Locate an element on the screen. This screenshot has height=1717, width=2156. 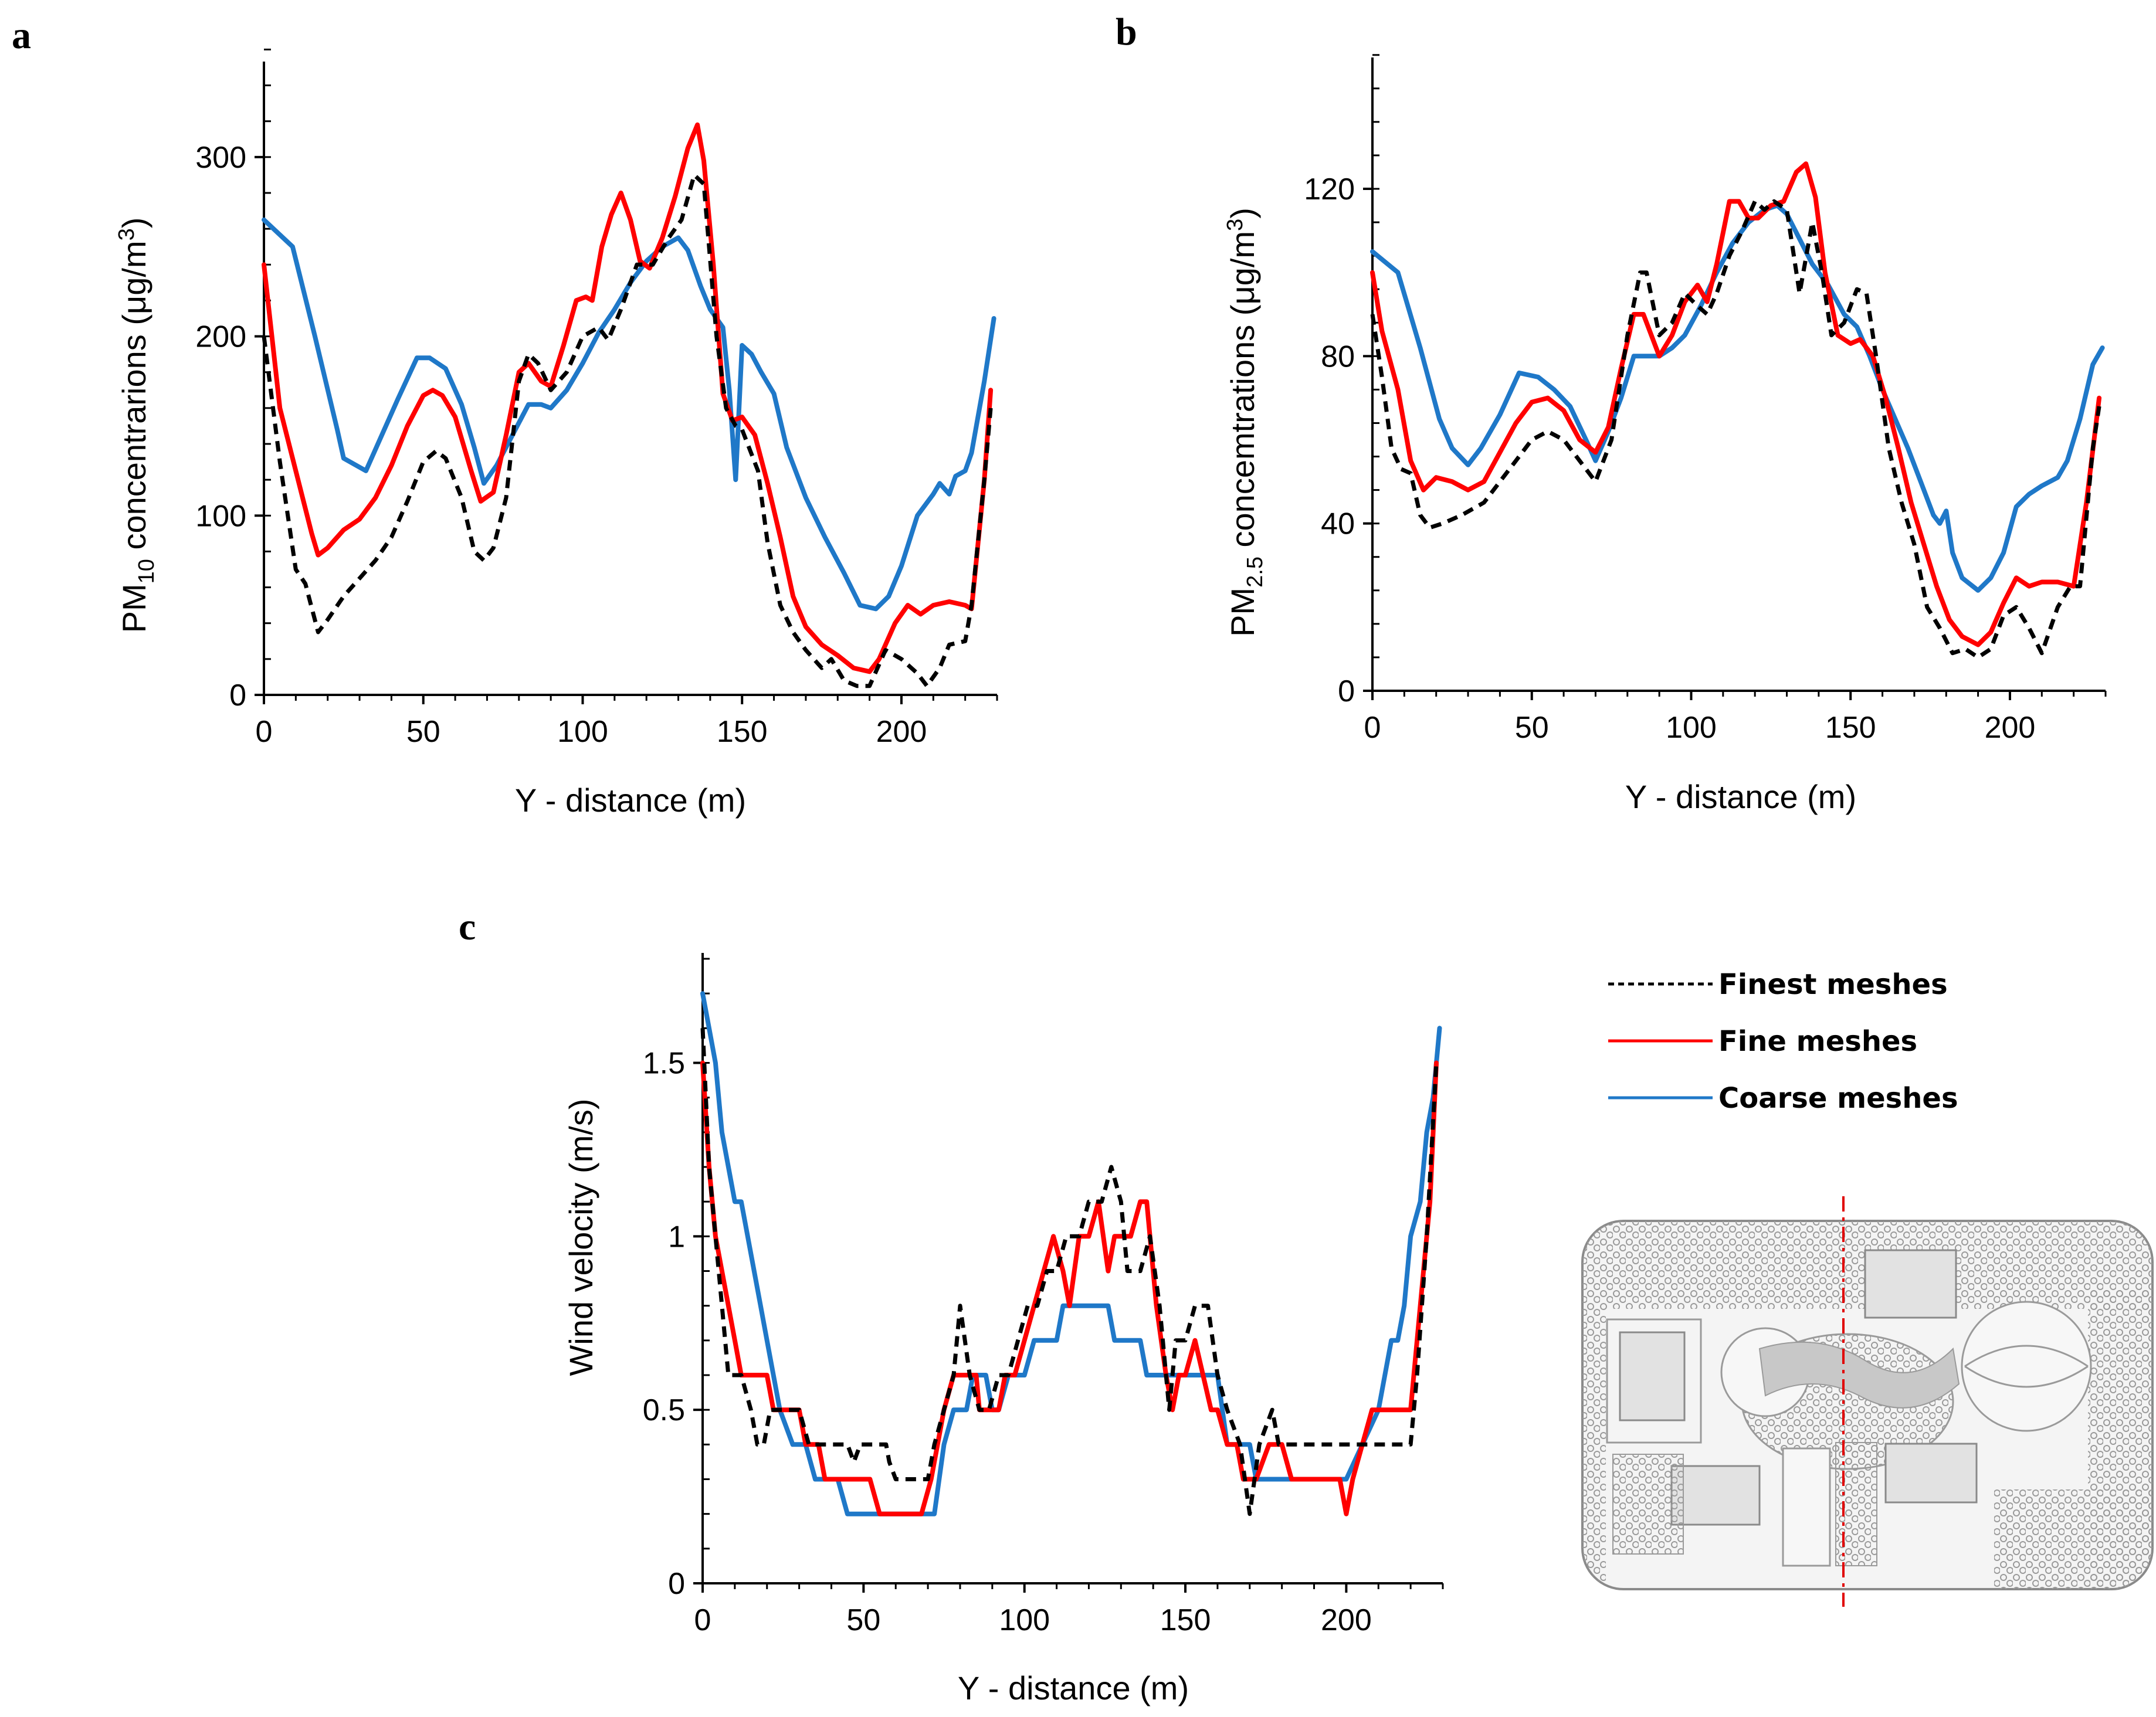
chart-b-ylabel: PM2.5 concemtrations (μg/m3) is located at coordinates (1245, 422).